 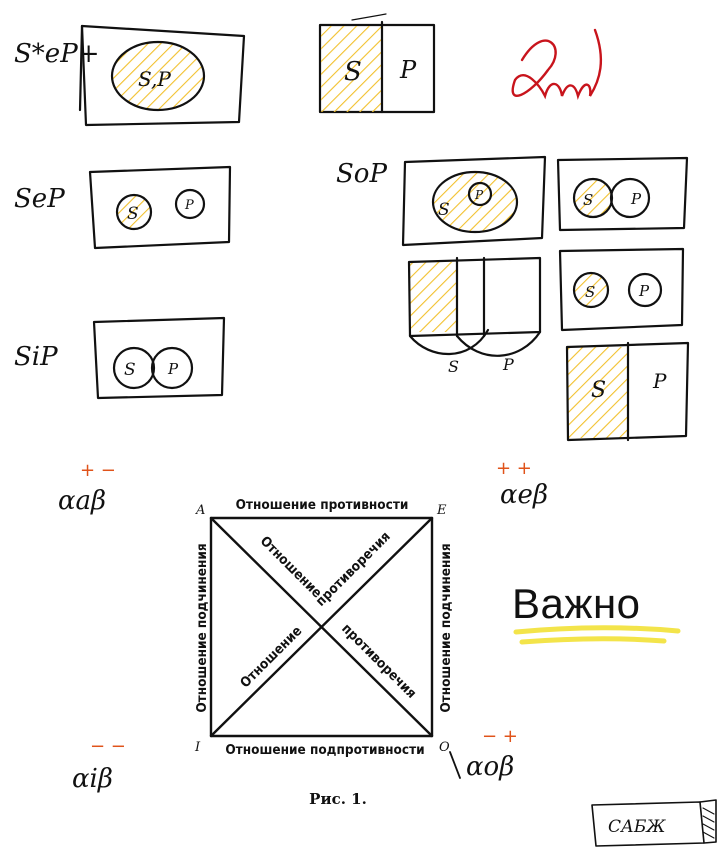 I want to click on important-highlight, so click(x=597, y=635).